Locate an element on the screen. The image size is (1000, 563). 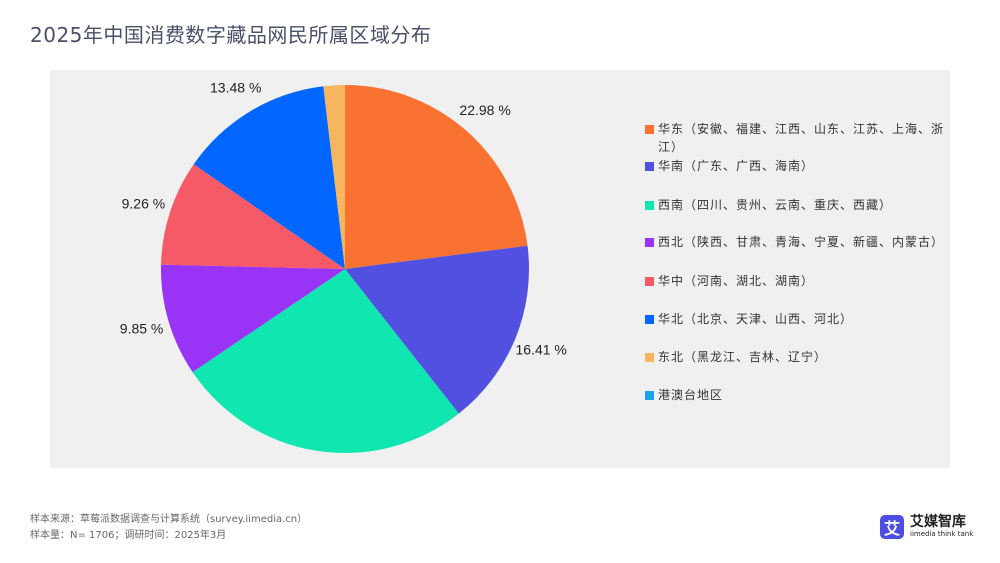
legend-item: 华东（安徽、福建、江西、山东、江苏、上海、浙江） is located at coordinates (801, 138).